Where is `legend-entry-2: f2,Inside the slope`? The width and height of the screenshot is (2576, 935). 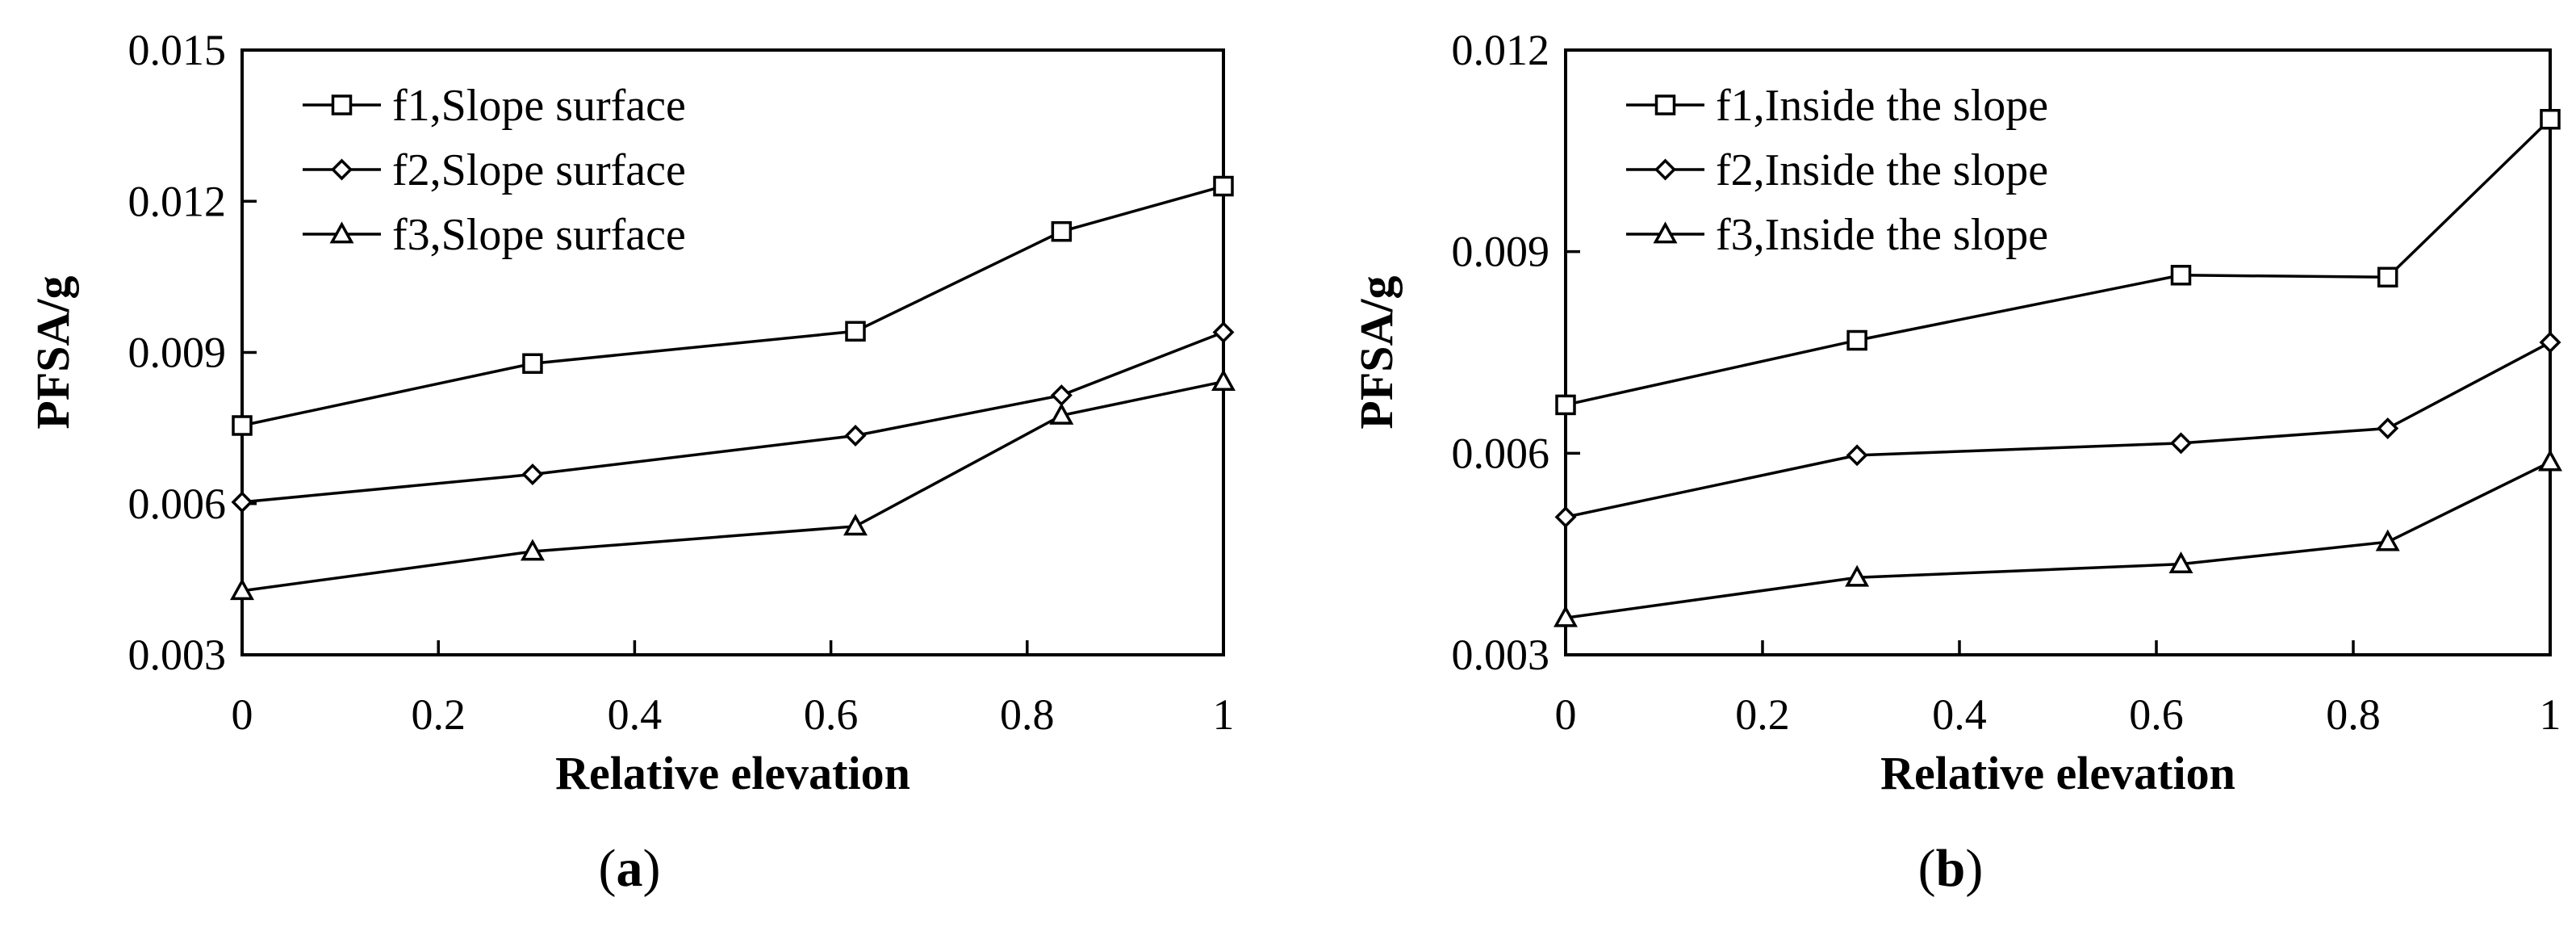 legend-entry-2: f2,Inside the slope is located at coordinates (1882, 170).